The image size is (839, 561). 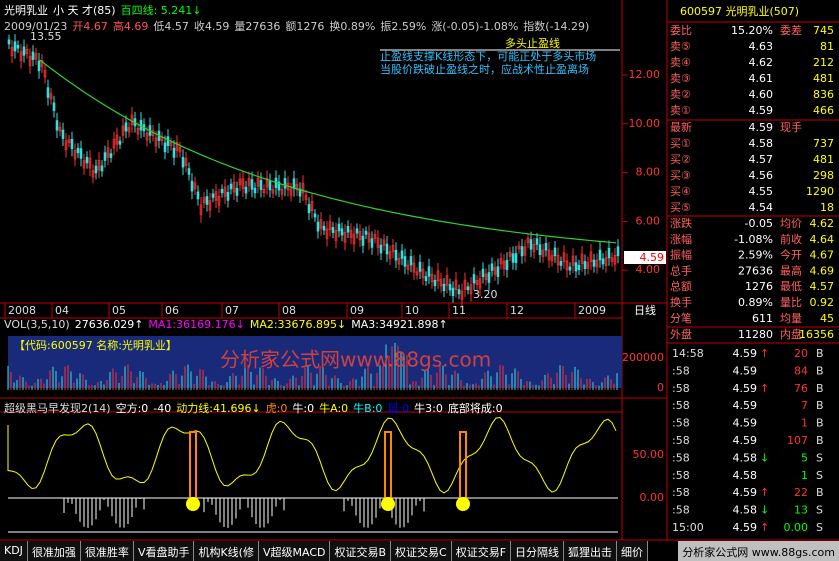 What do you see at coordinates (412, 310) in the screenshot?
I see `date-label: 10` at bounding box center [412, 310].